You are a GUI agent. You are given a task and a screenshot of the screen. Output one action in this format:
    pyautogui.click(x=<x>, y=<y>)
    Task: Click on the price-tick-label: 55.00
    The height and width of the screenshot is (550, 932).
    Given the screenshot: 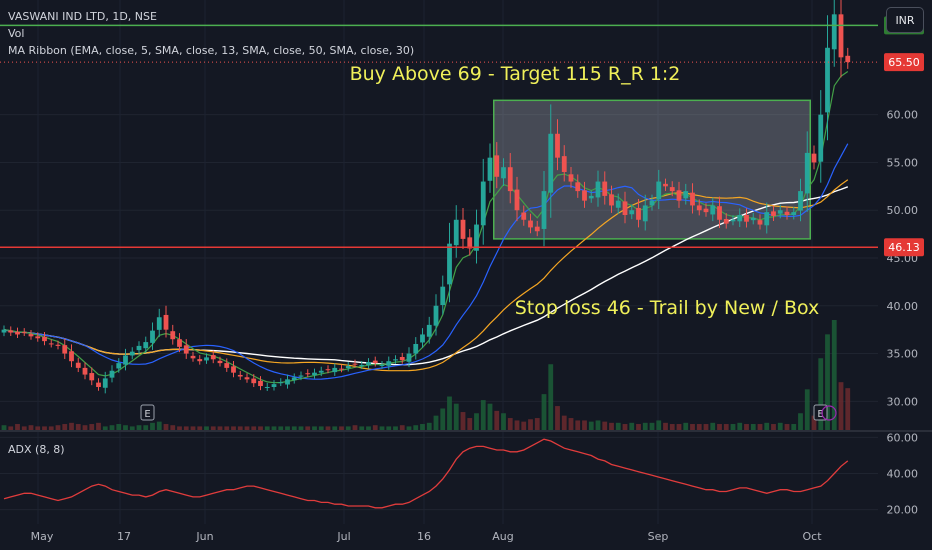 What is the action you would take?
    pyautogui.click(x=903, y=162)
    